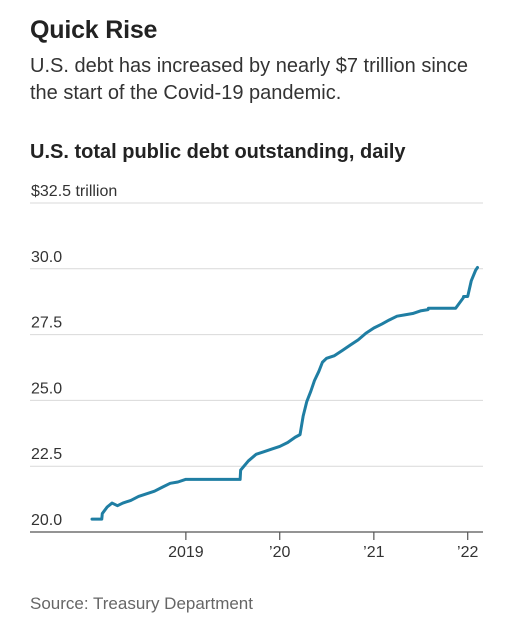  Describe the element at coordinates (74, 356) in the screenshot. I see `y-axis-tick-labels: 20.0 22.5 25.0 27.5 30.0 $32.5 trillion` at that location.